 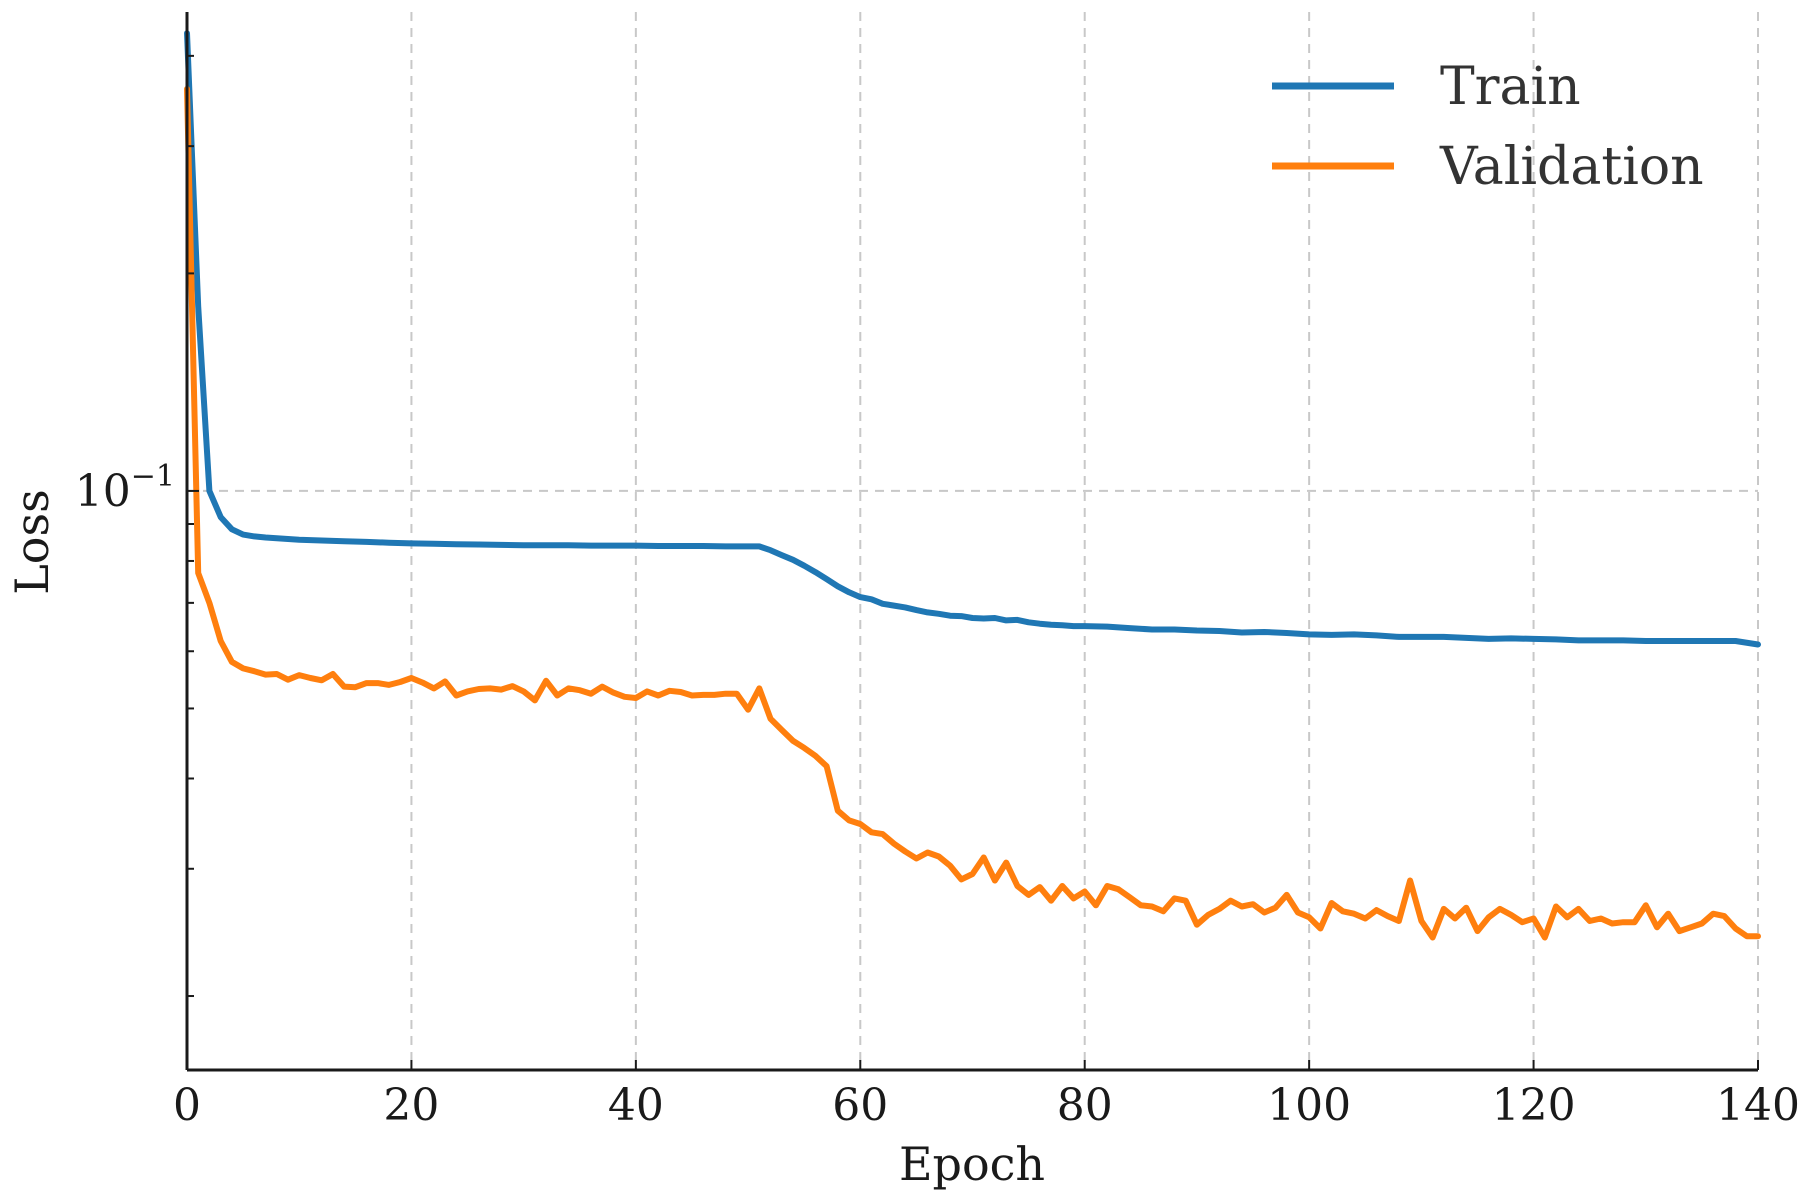 I want to click on x-tick-label: 80, so click(x=1085, y=1105).